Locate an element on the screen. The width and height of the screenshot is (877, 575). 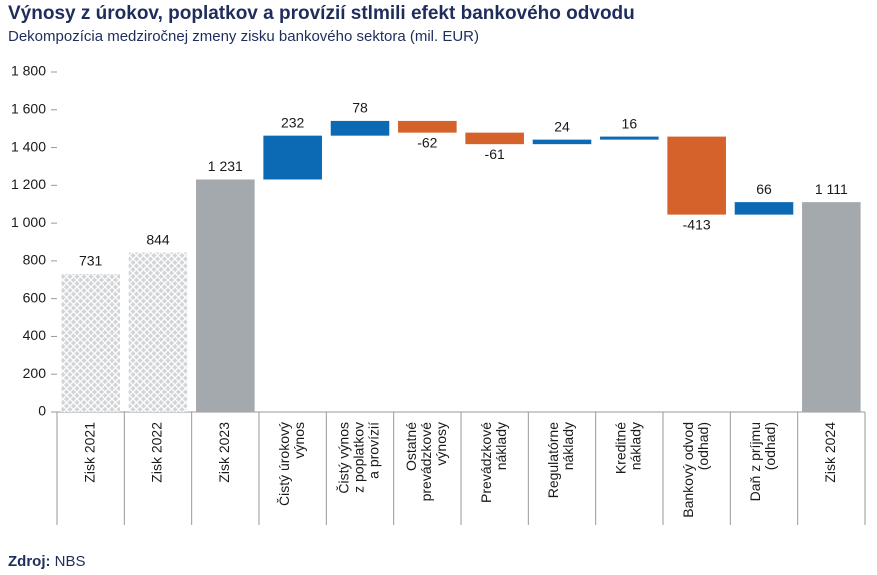
x-tick-label-group: Čistý výnos z poplatkov a provízií is located at coordinates (359, 458).